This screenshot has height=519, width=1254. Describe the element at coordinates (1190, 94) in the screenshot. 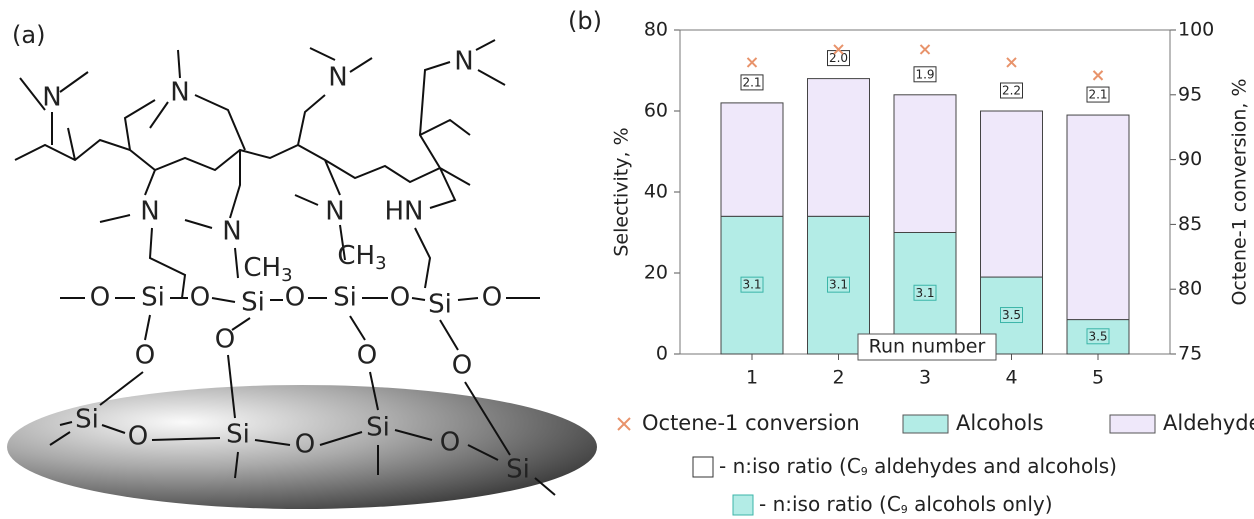

I see `y2-tick-label: 95` at that location.